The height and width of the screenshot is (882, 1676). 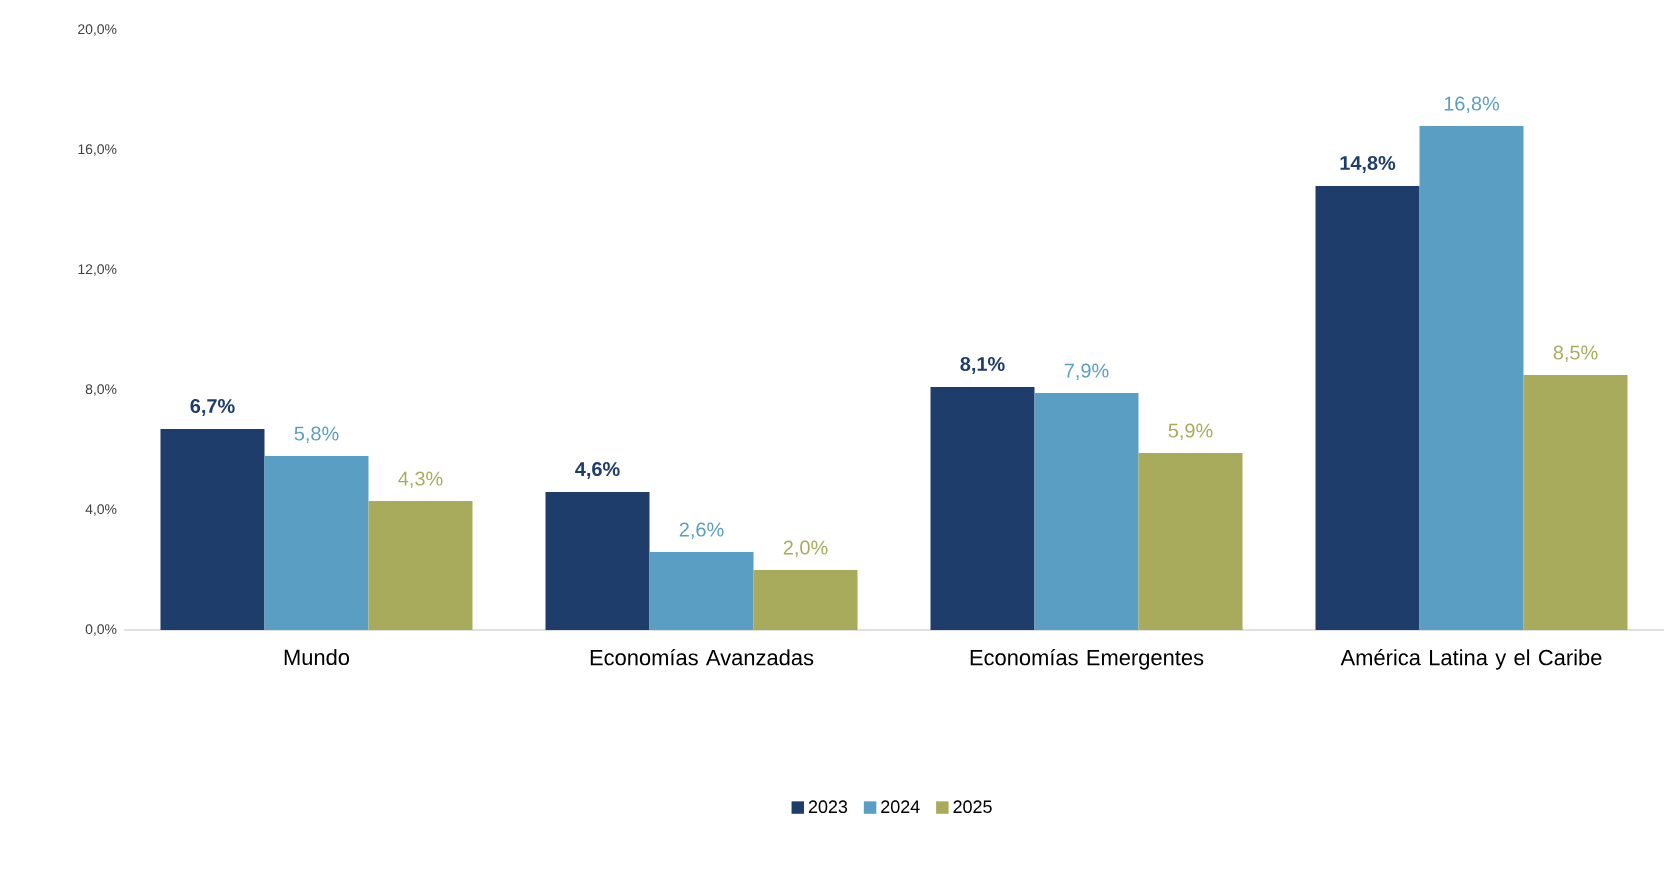 What do you see at coordinates (317, 657) in the screenshot?
I see `x-tick-label: Mundo` at bounding box center [317, 657].